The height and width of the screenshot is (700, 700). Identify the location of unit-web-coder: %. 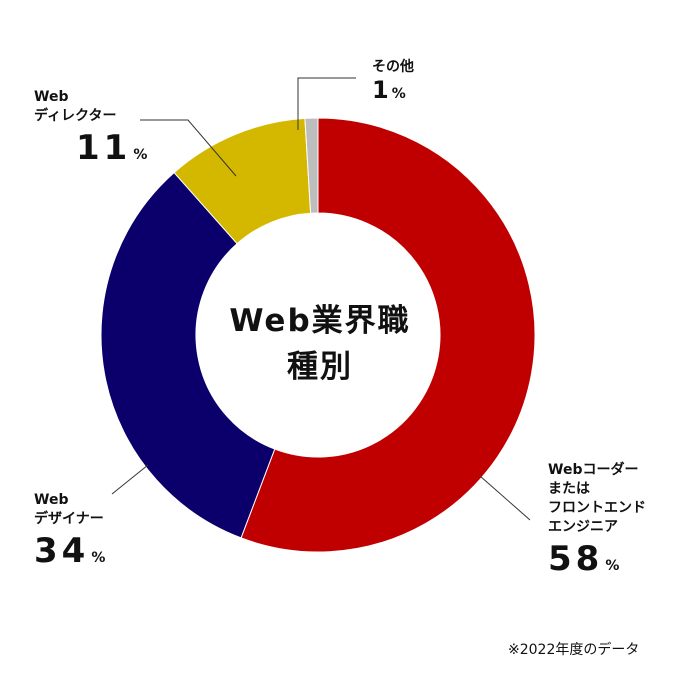
(612, 566).